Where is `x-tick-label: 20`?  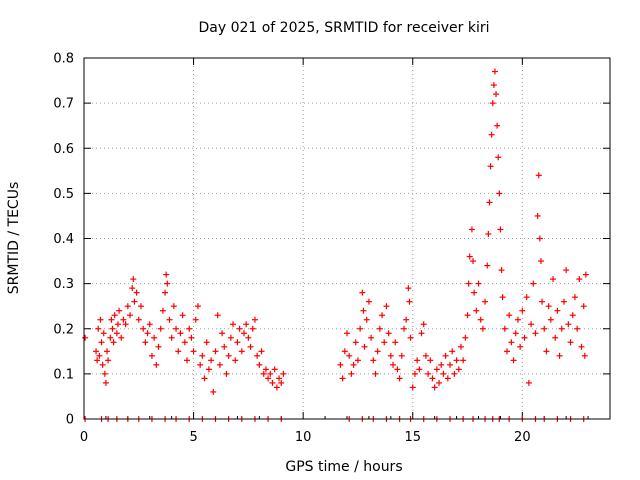 x-tick-label: 20 is located at coordinates (522, 437).